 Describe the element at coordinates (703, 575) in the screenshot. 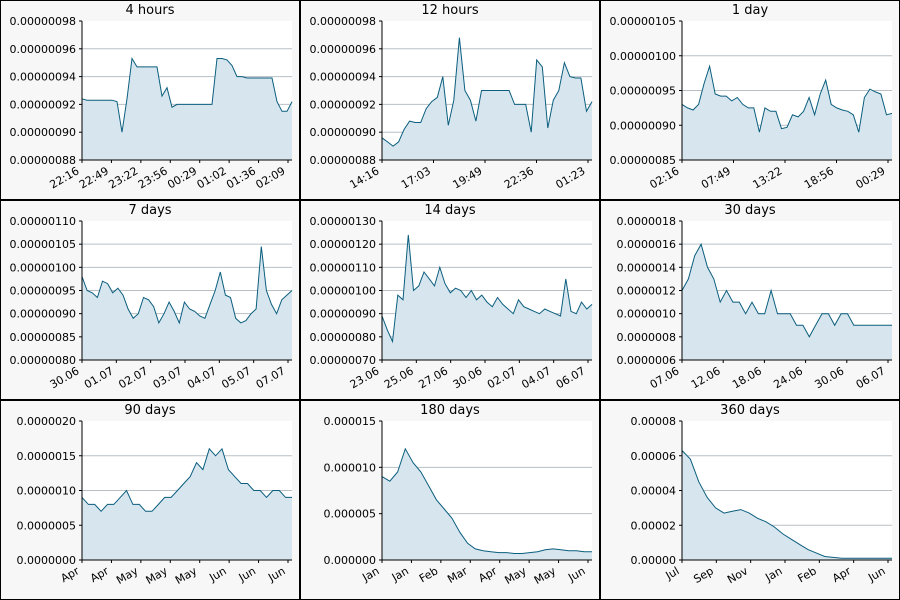

I see `x-tick-label: Sep` at that location.